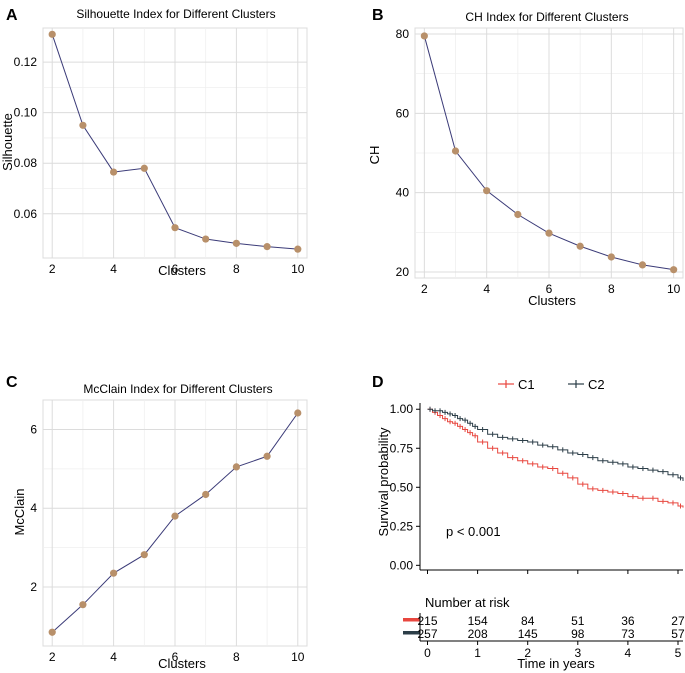 Image resolution: width=685 pixels, height=673 pixels. Describe the element at coordinates (402, 565) in the screenshot. I see `panel-d-ytick-label: 0.00` at that location.